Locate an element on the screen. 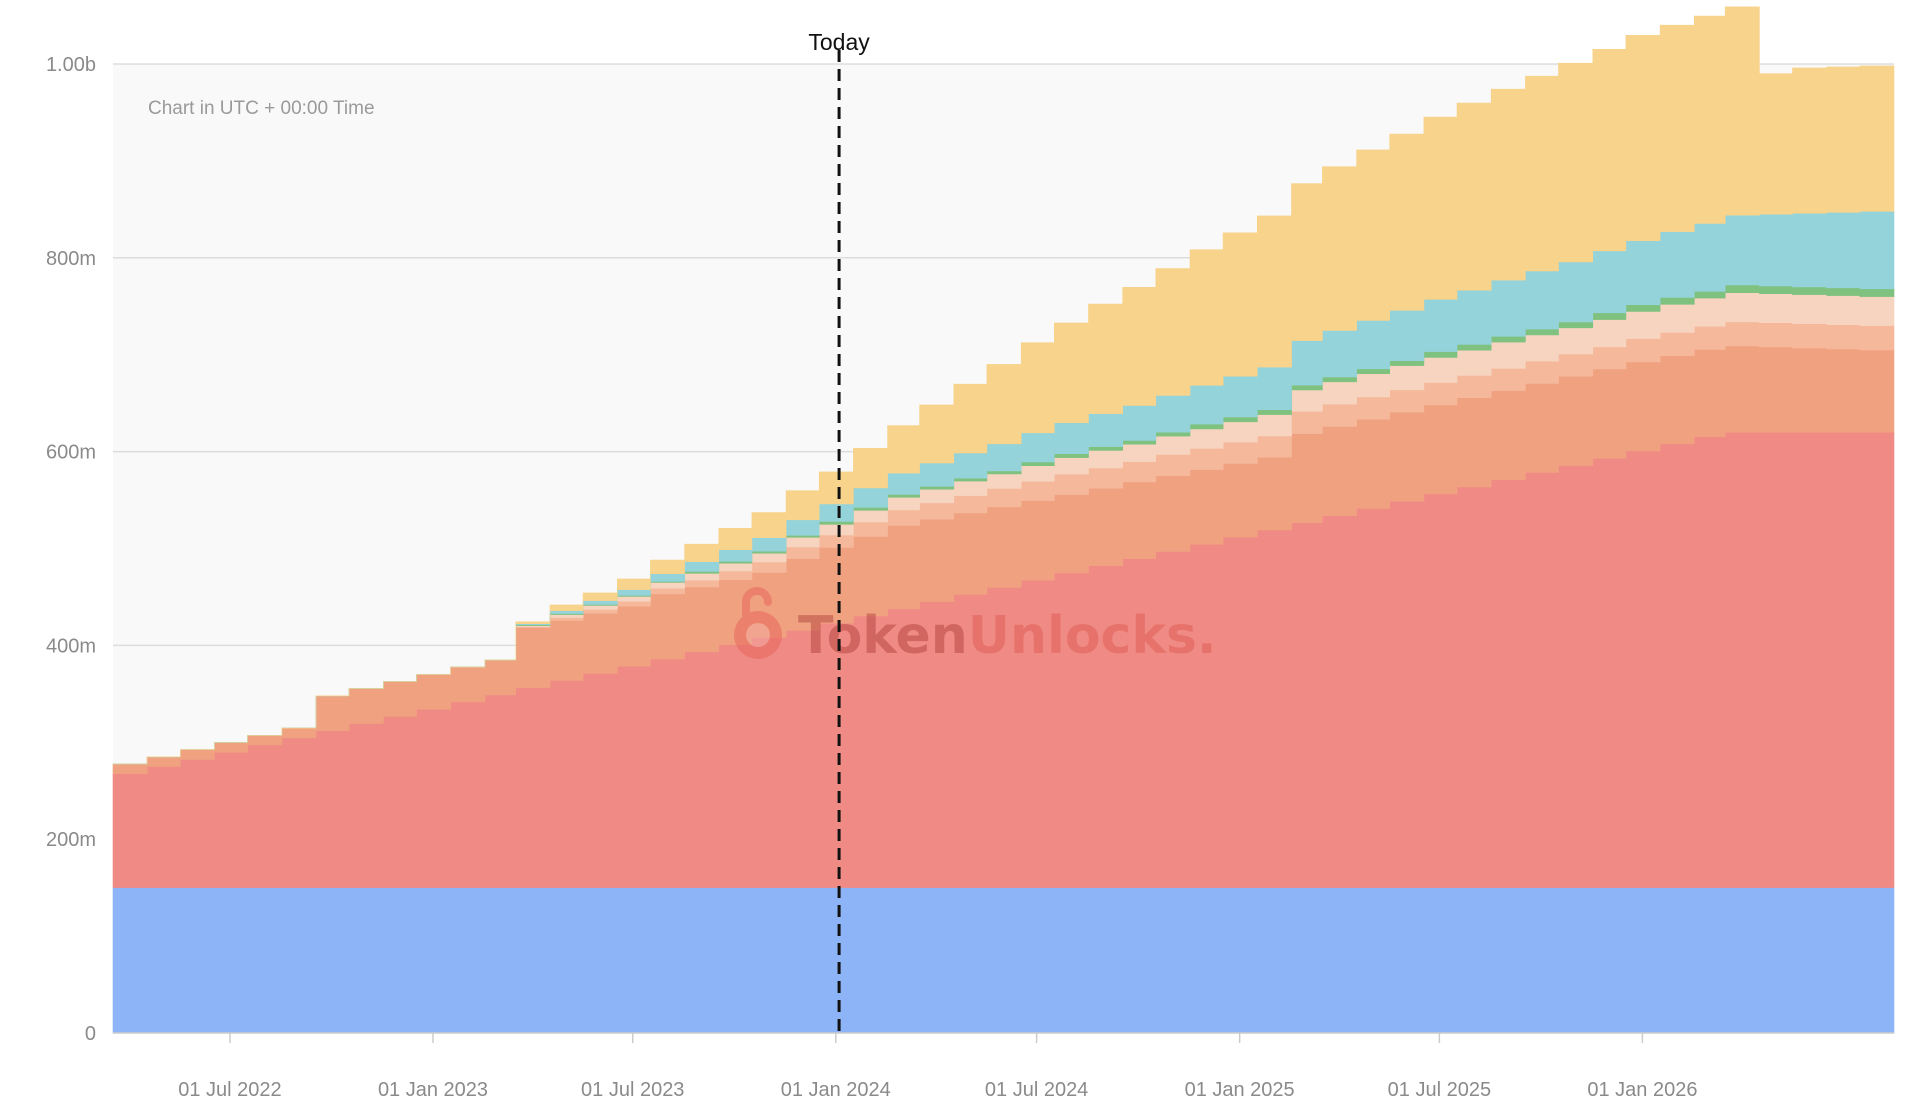 The height and width of the screenshot is (1108, 1912). y-tick-label: 400m is located at coordinates (71, 646).